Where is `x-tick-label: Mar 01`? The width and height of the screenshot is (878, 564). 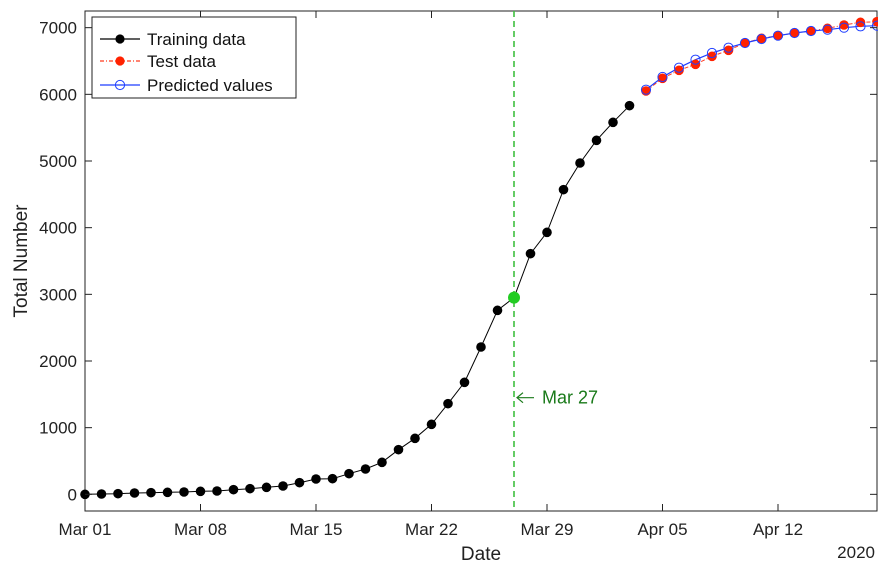
x-tick-label: Mar 01 is located at coordinates (85, 529).